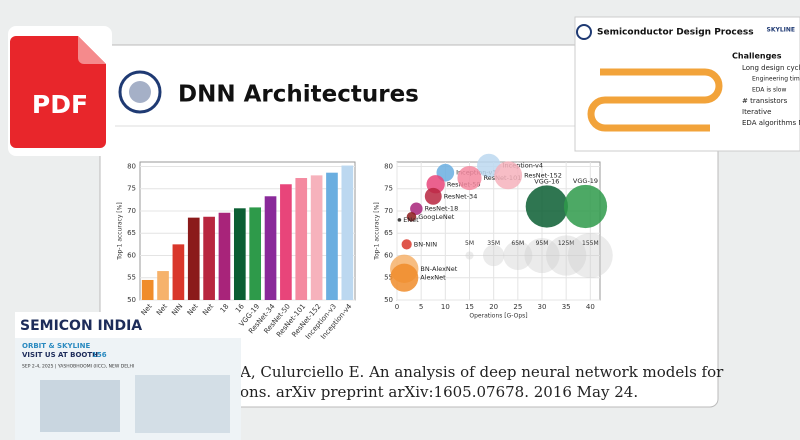 This screenshot has height=440, width=800. Describe the element at coordinates (776, 79) in the screenshot. I see `challenge-item: Engineering time` at that location.